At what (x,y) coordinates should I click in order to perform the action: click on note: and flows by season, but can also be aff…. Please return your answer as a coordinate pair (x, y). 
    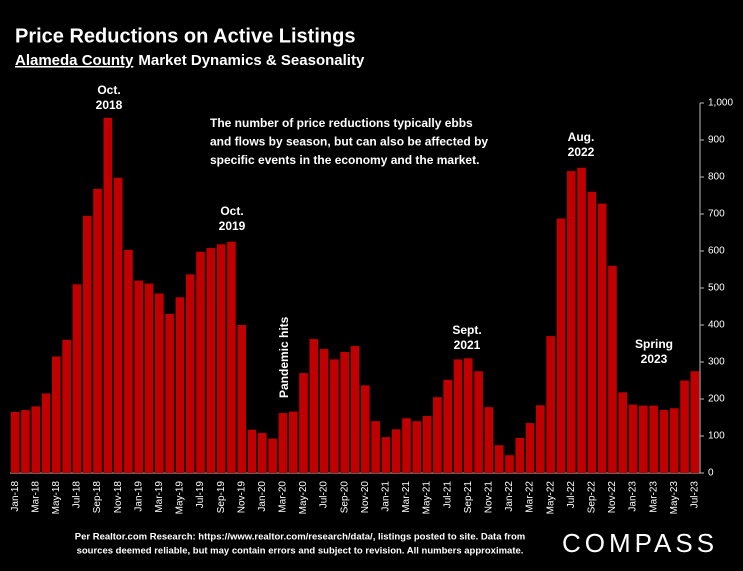
    Looking at the image, I should click on (349, 142).